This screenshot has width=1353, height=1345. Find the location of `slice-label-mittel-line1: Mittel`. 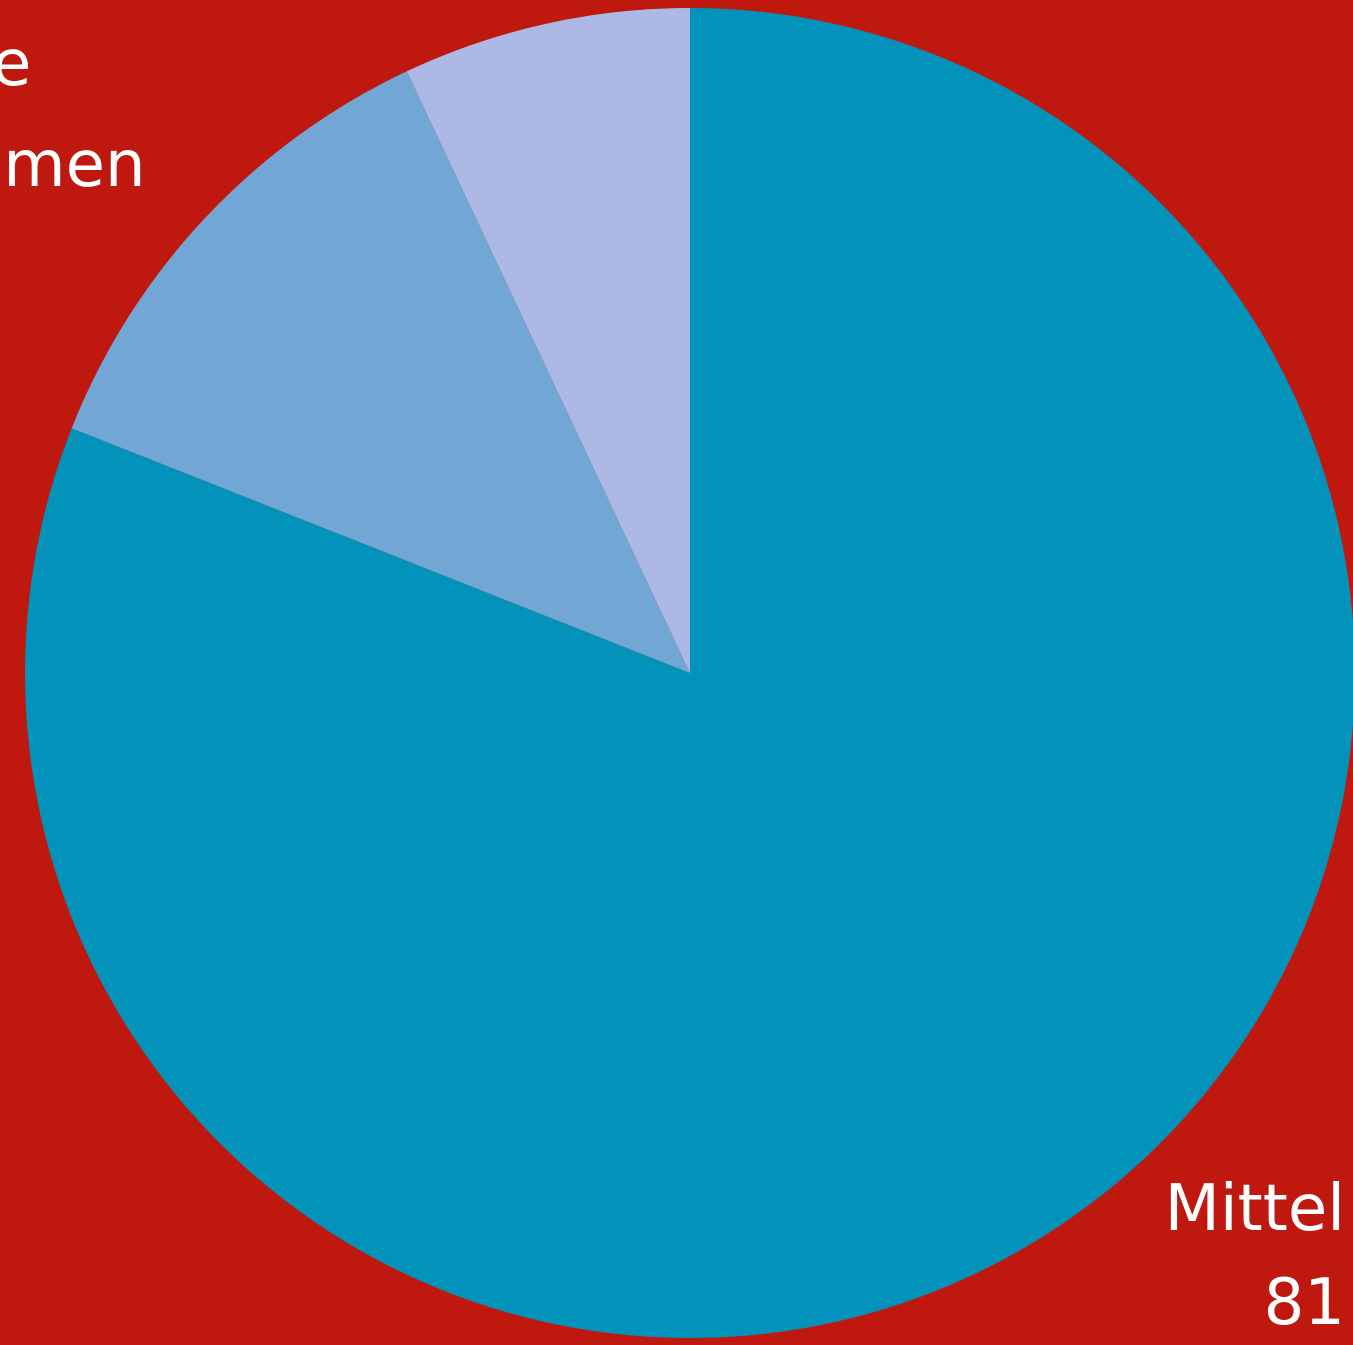

slice-label-mittel-line1: Mittel is located at coordinates (1255, 1209).